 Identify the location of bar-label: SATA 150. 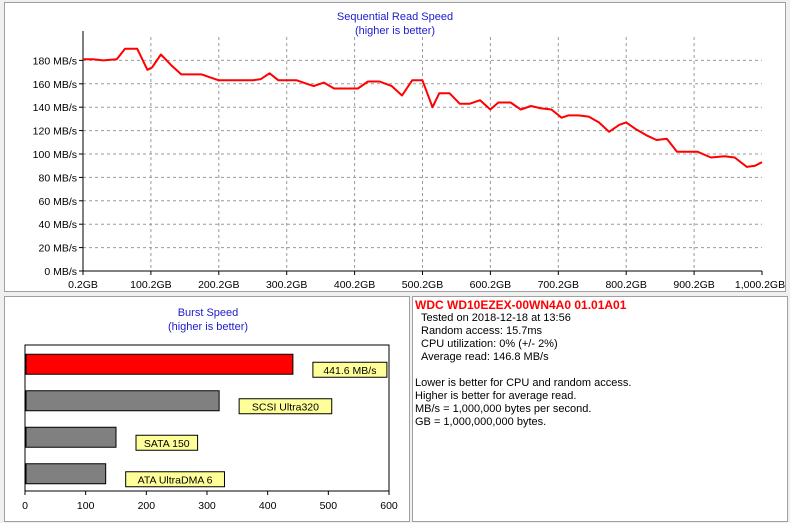
(167, 444).